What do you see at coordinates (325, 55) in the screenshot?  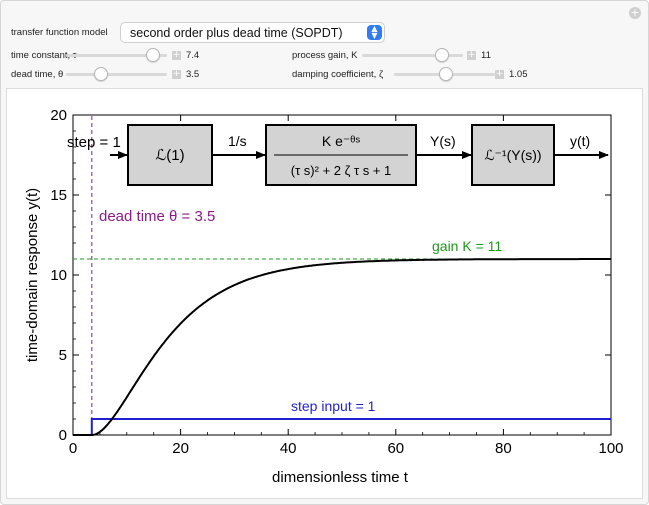 I see `gain-slider-label: process gain, K` at bounding box center [325, 55].